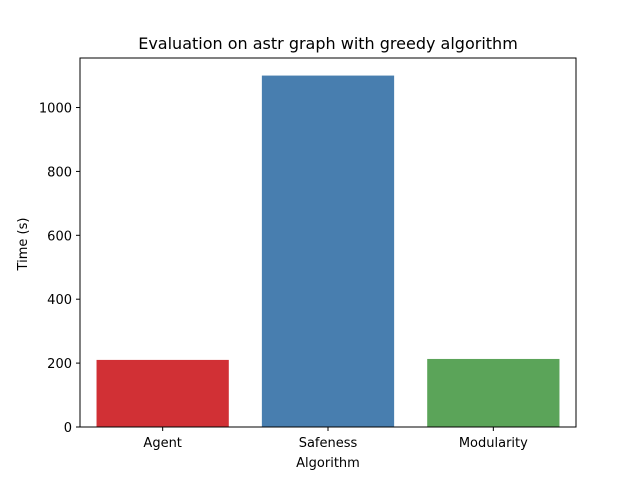 The width and height of the screenshot is (640, 480). What do you see at coordinates (68, 428) in the screenshot?
I see `y-tick-label: 0` at bounding box center [68, 428].